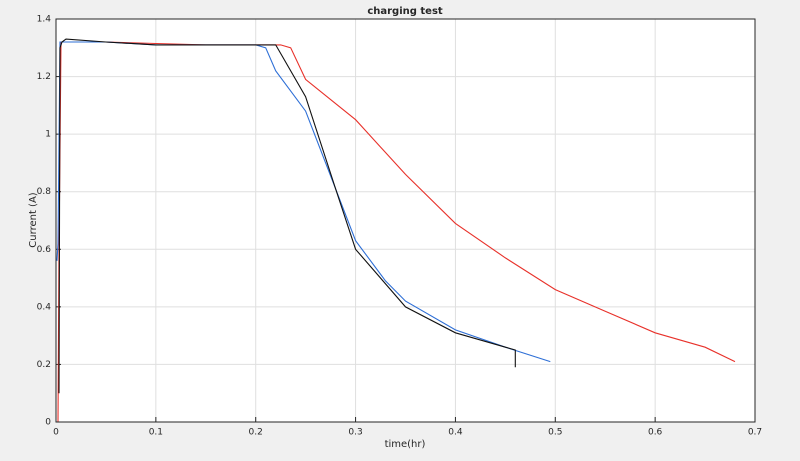 The image size is (800, 461). I want to click on x-tick-label: 0, so click(56, 433).